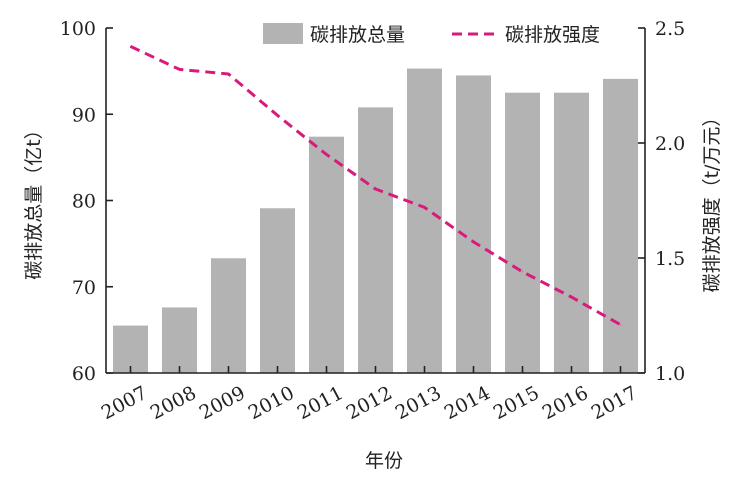  I want to click on legend: 碳排放总量 碳排放强度, so click(431, 34).